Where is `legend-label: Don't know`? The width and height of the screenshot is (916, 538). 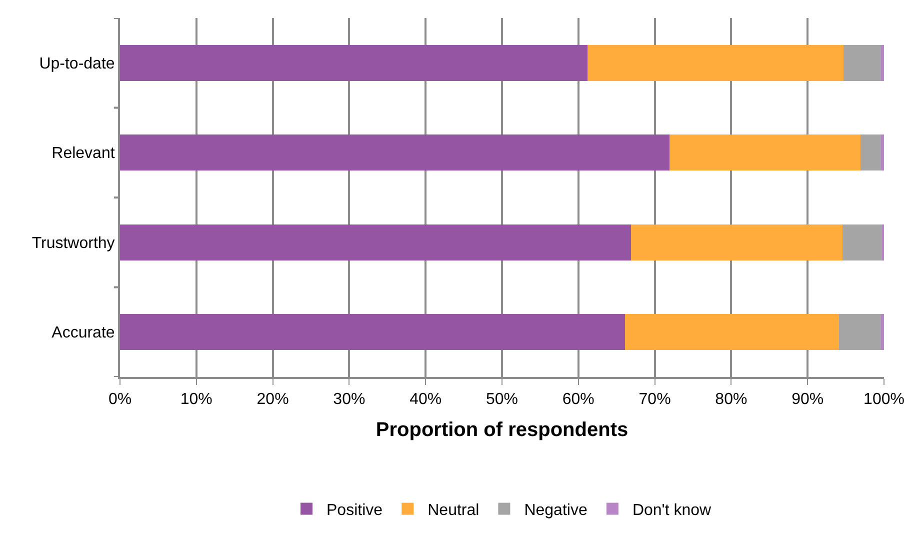
legend-label: Don't know is located at coordinates (672, 511).